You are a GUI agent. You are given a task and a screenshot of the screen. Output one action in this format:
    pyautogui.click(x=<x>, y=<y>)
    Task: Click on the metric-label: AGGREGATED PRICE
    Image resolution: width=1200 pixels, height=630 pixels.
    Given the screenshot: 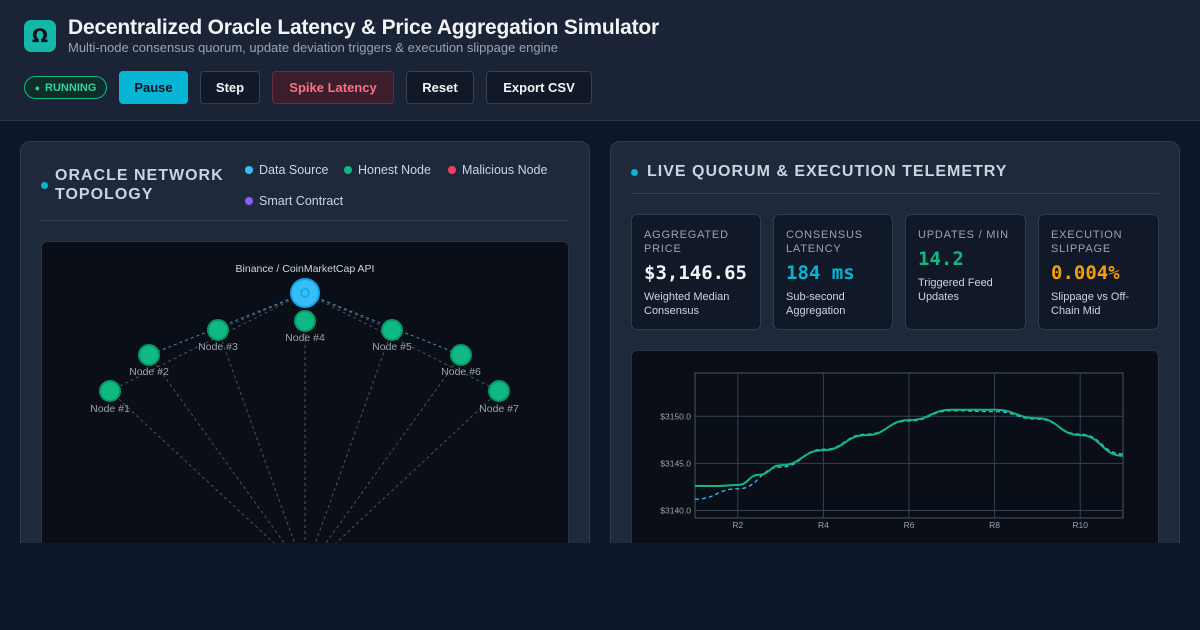 What is the action you would take?
    pyautogui.click(x=686, y=242)
    